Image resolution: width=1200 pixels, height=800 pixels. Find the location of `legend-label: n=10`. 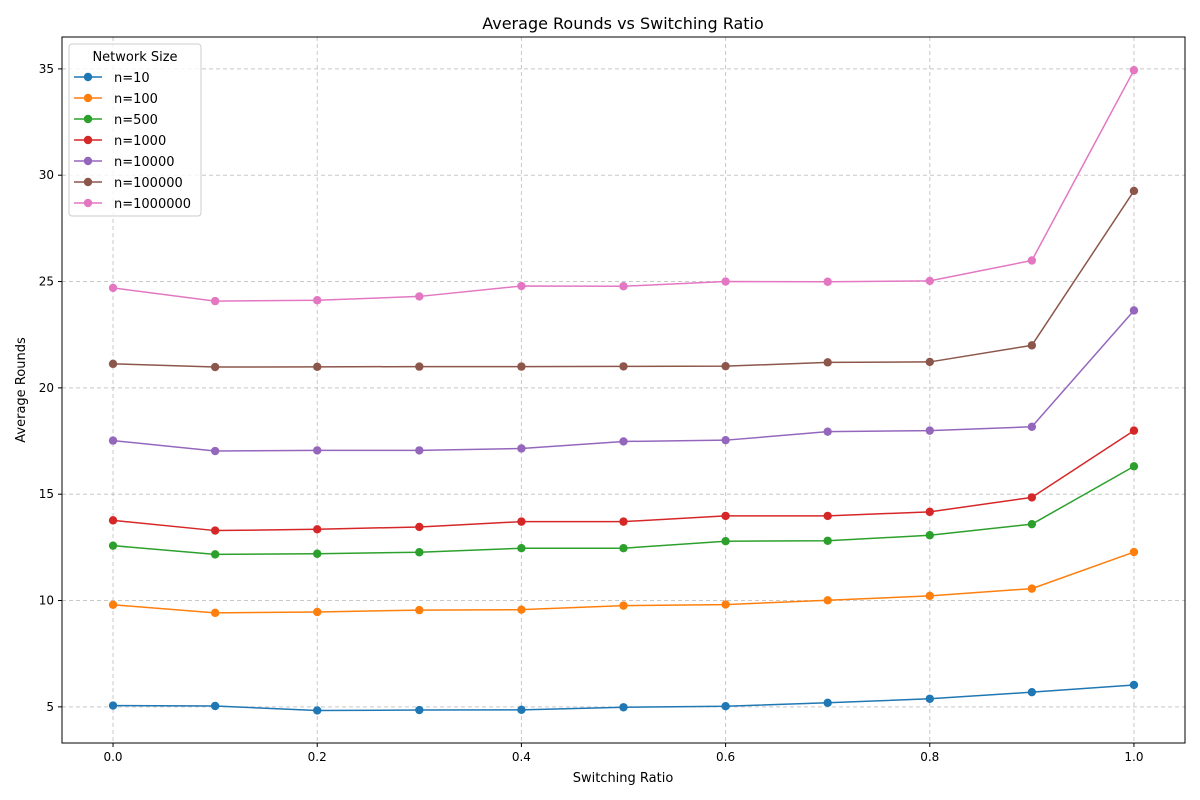

legend-label: n=10 is located at coordinates (132, 78).